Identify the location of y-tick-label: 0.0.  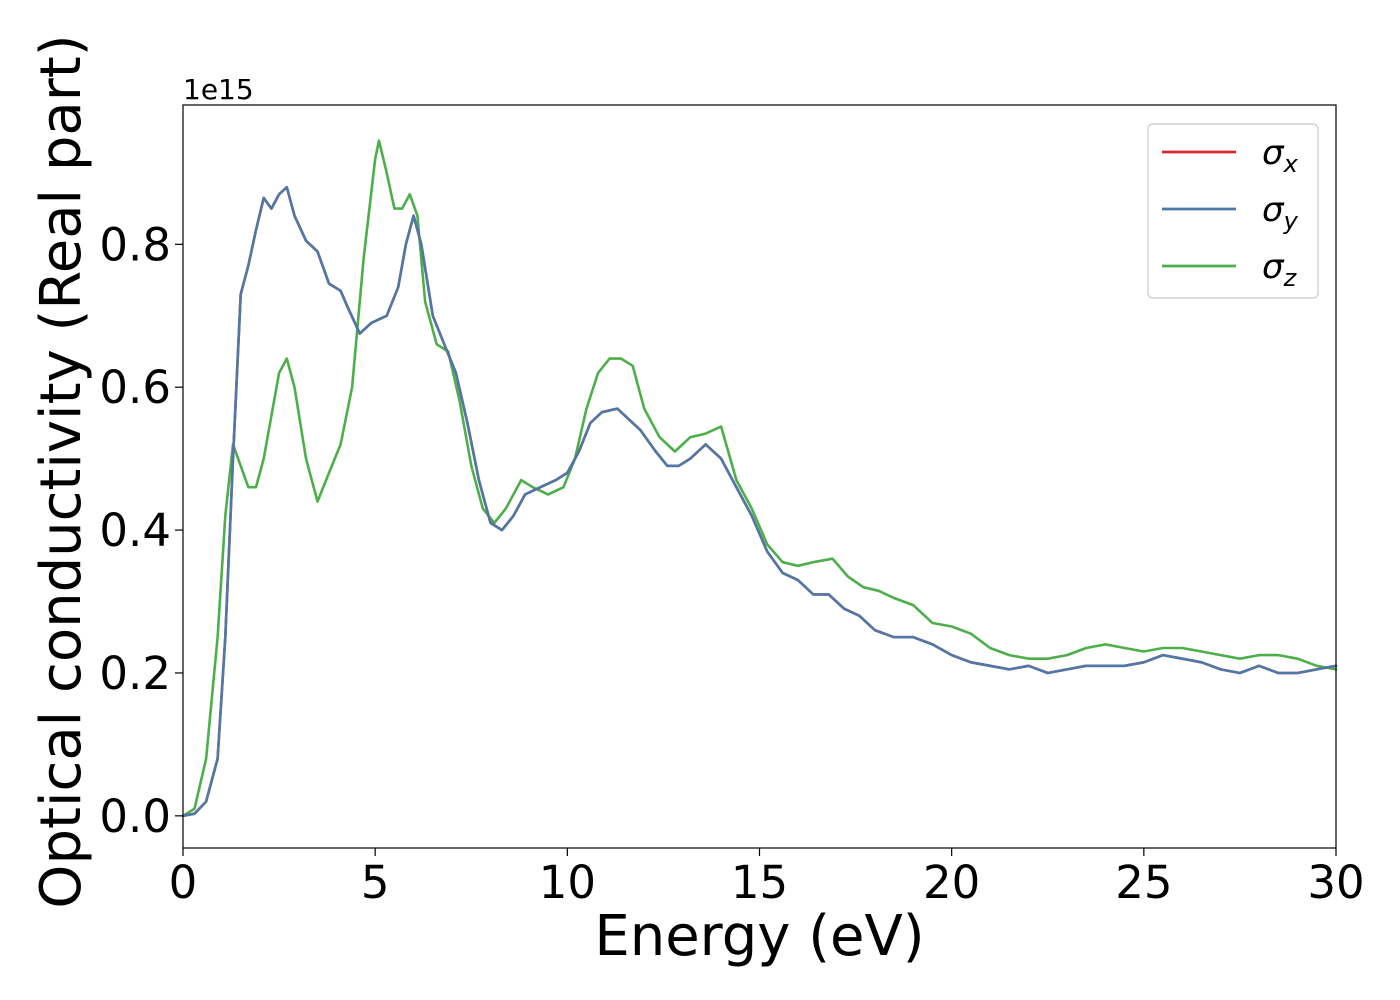
(135, 816).